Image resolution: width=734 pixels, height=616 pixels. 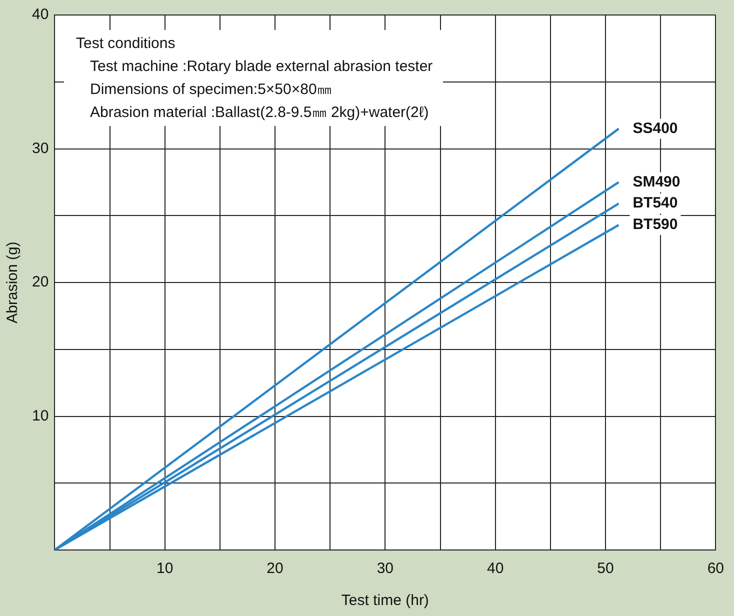 What do you see at coordinates (385, 569) in the screenshot?
I see `x-tick-label: 30` at bounding box center [385, 569].